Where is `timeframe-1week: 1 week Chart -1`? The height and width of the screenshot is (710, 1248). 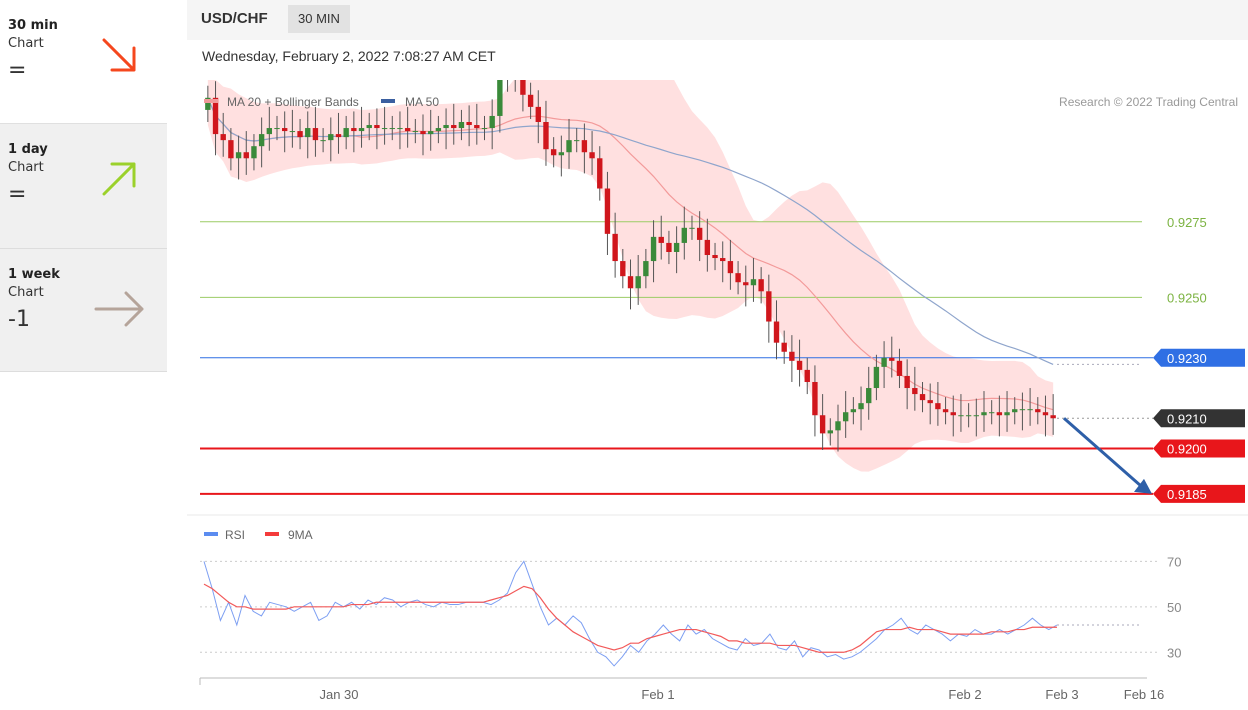
timeframe-1week: 1 week Chart -1 is located at coordinates (83, 310).